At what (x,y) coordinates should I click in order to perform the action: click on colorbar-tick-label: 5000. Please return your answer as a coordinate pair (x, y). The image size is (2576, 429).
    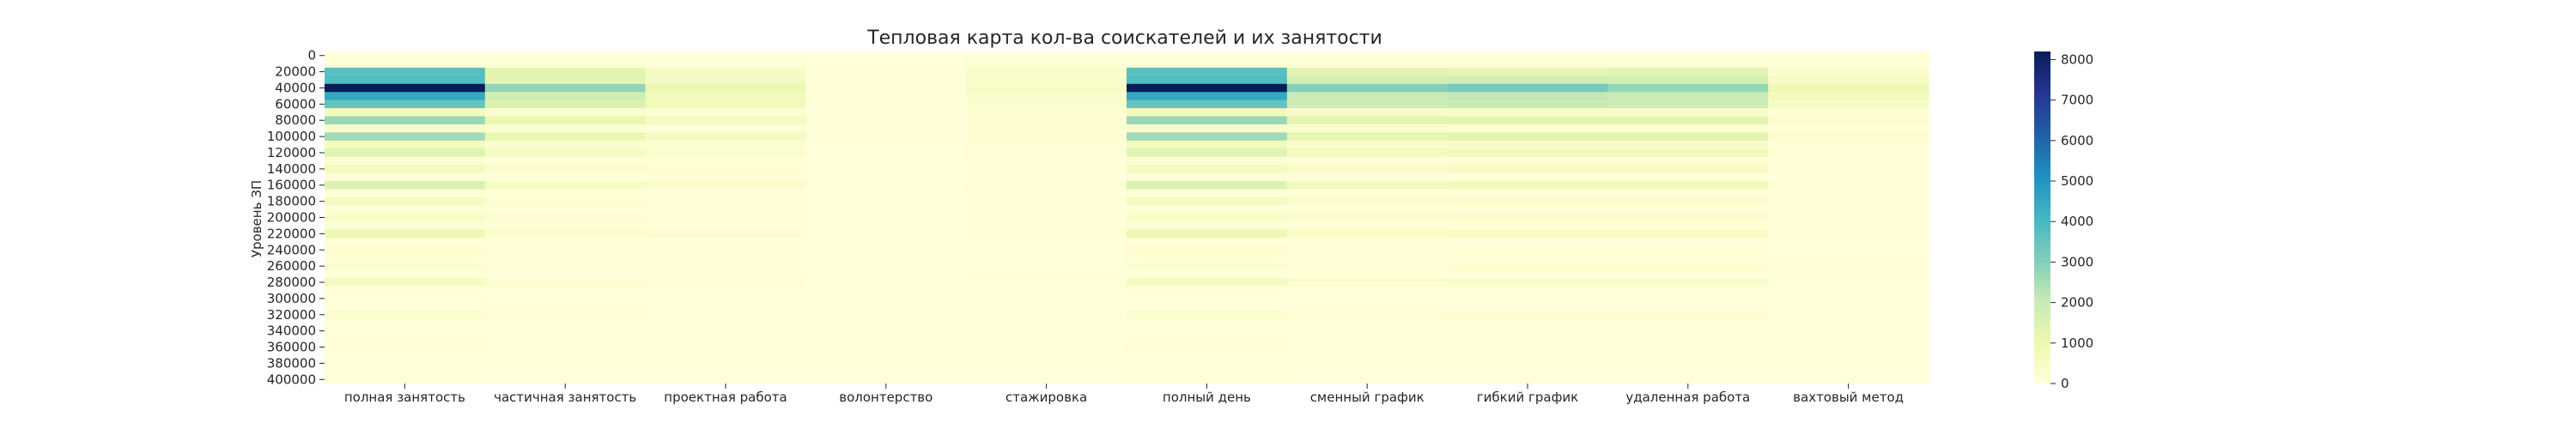
    Looking at the image, I should click on (2077, 181).